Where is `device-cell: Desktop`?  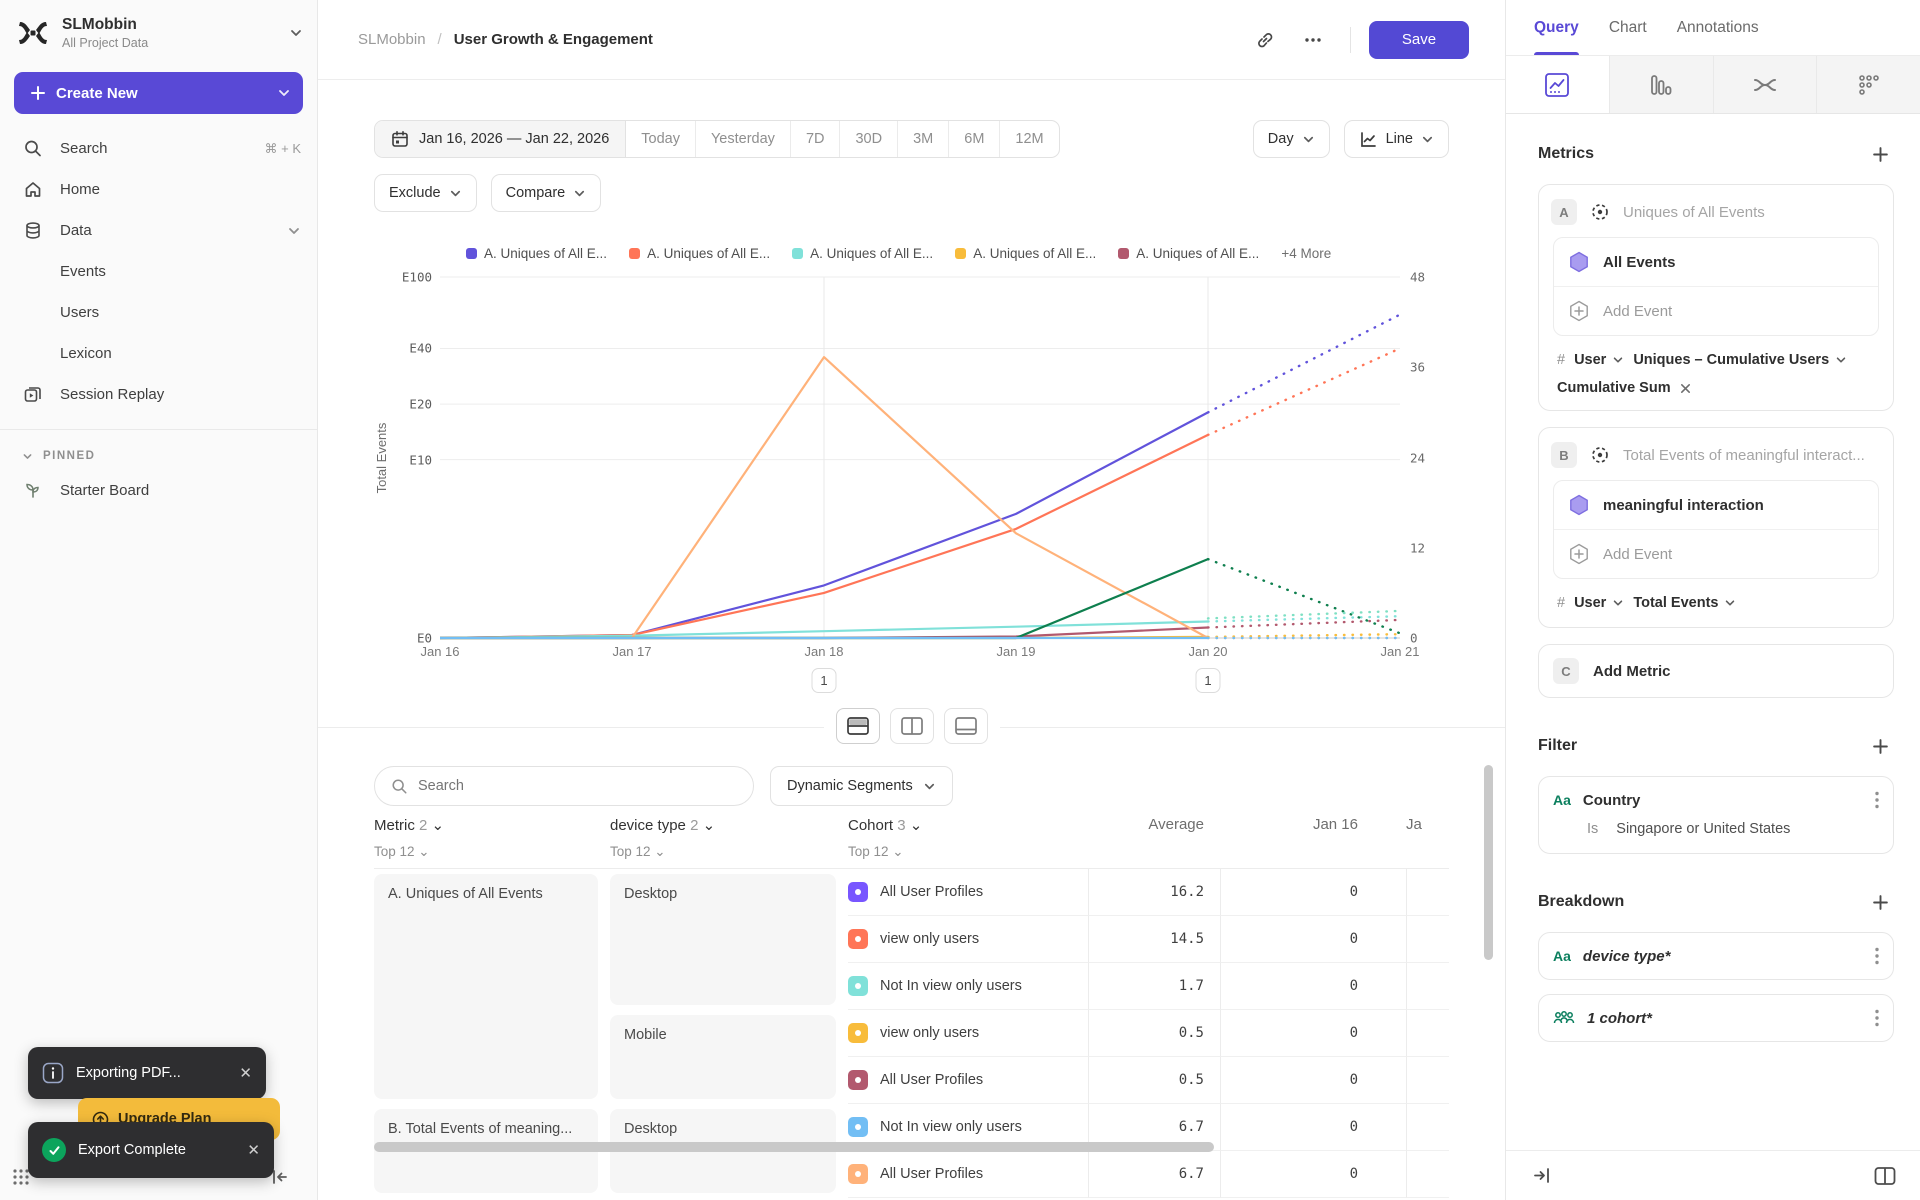 device-cell: Desktop is located at coordinates (723, 939).